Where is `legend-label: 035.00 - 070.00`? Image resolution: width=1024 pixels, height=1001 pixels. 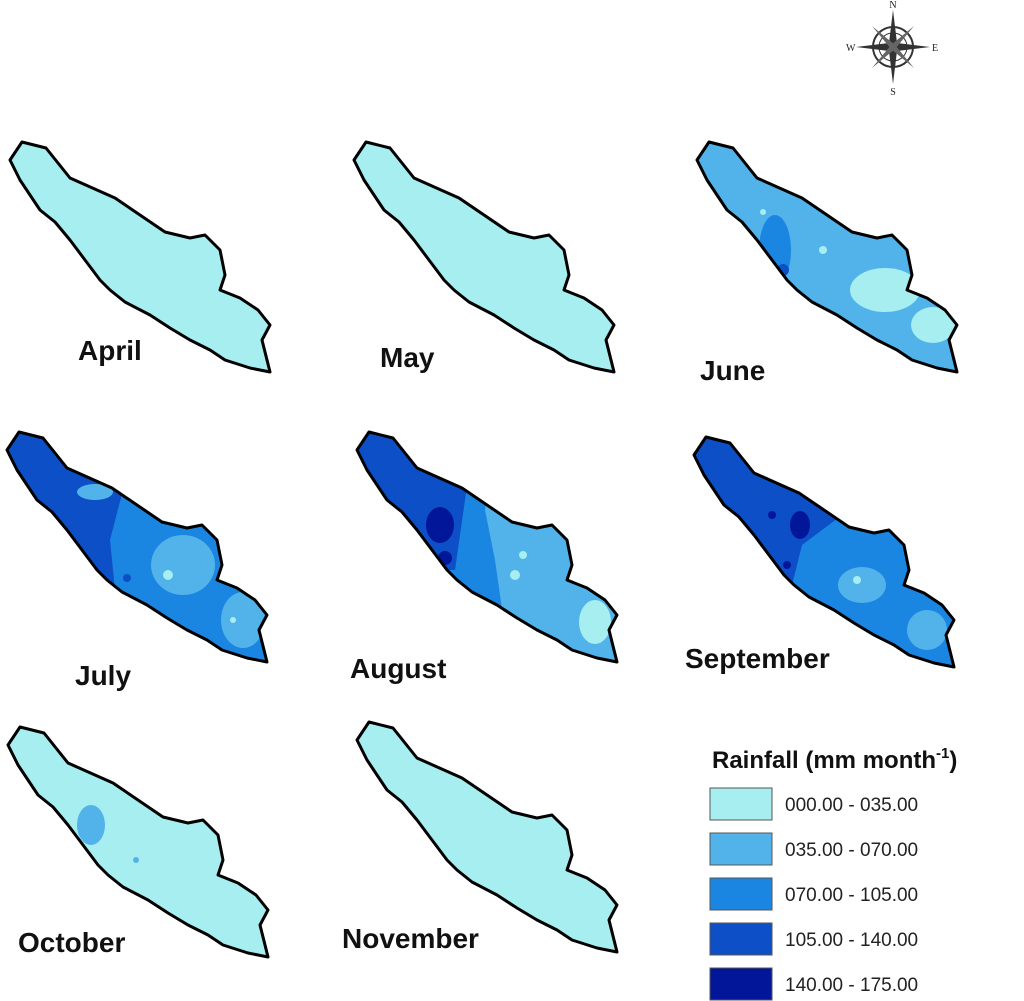 legend-label: 035.00 - 070.00 is located at coordinates (851, 850).